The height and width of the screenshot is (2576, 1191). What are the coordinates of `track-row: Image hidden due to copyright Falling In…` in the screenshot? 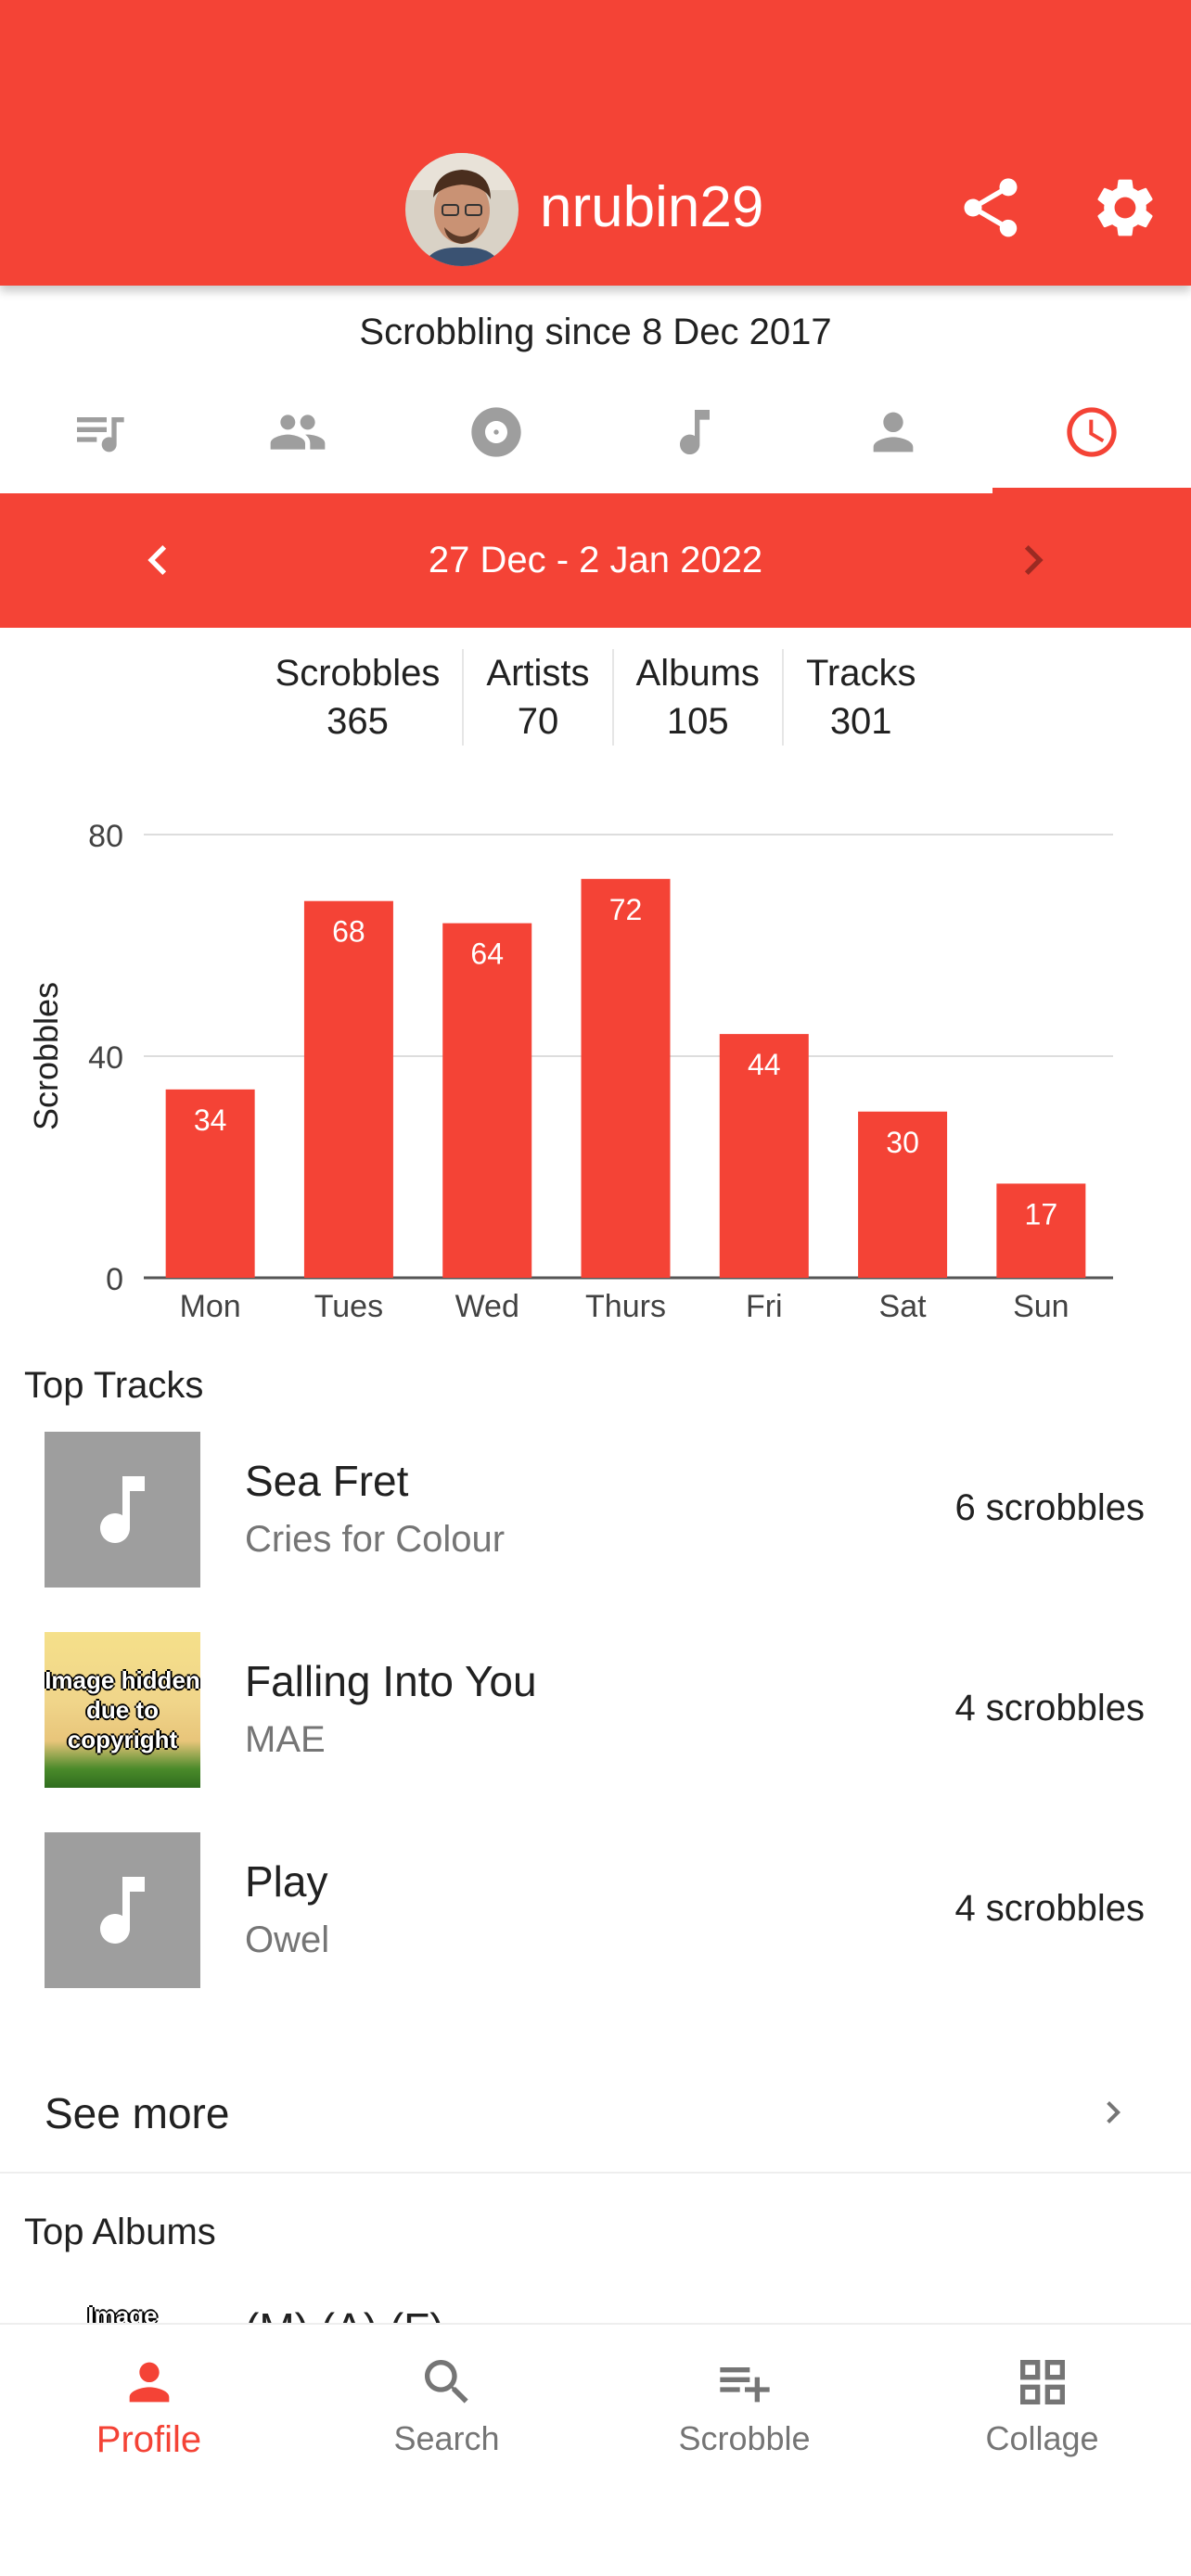 It's located at (595, 1723).